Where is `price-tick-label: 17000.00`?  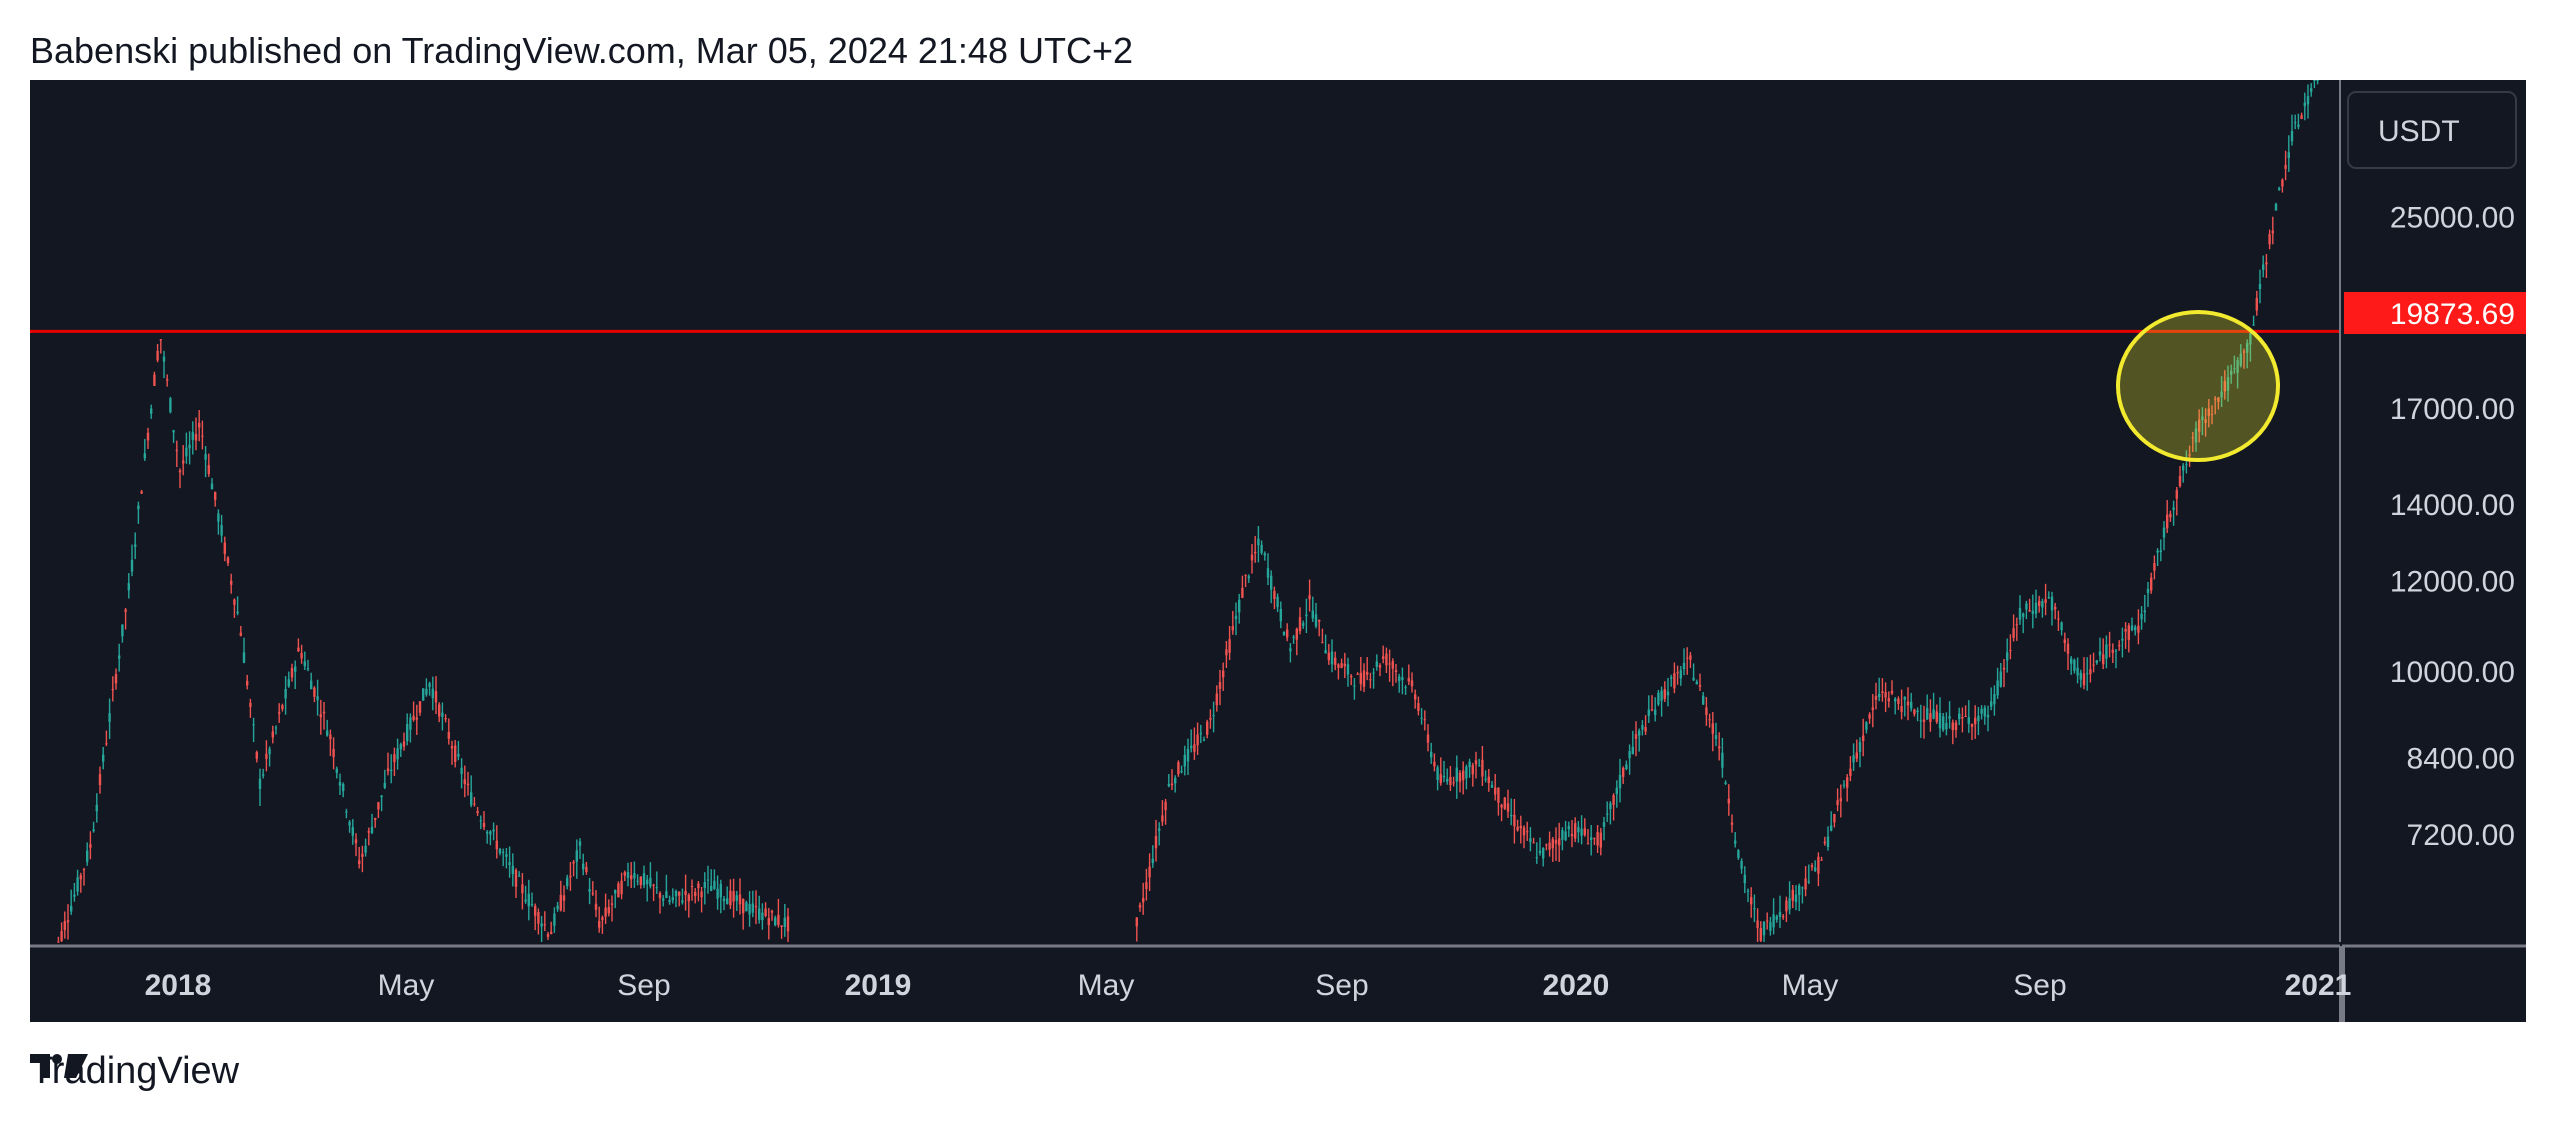 price-tick-label: 17000.00 is located at coordinates (2452, 409).